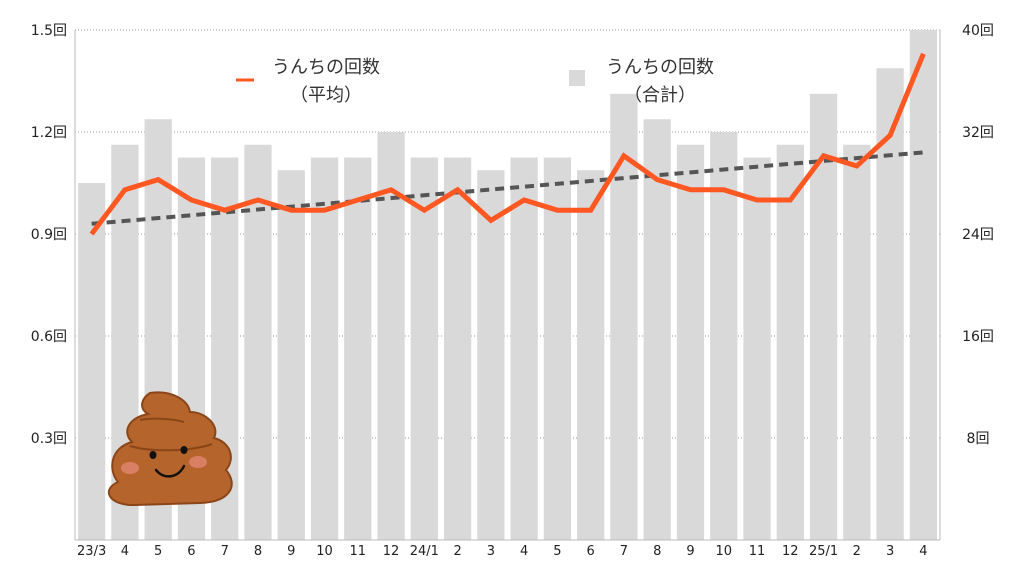 The width and height of the screenshot is (1026, 576). What do you see at coordinates (660, 95) in the screenshot?
I see `legend-total-line2: （合計）` at bounding box center [660, 95].